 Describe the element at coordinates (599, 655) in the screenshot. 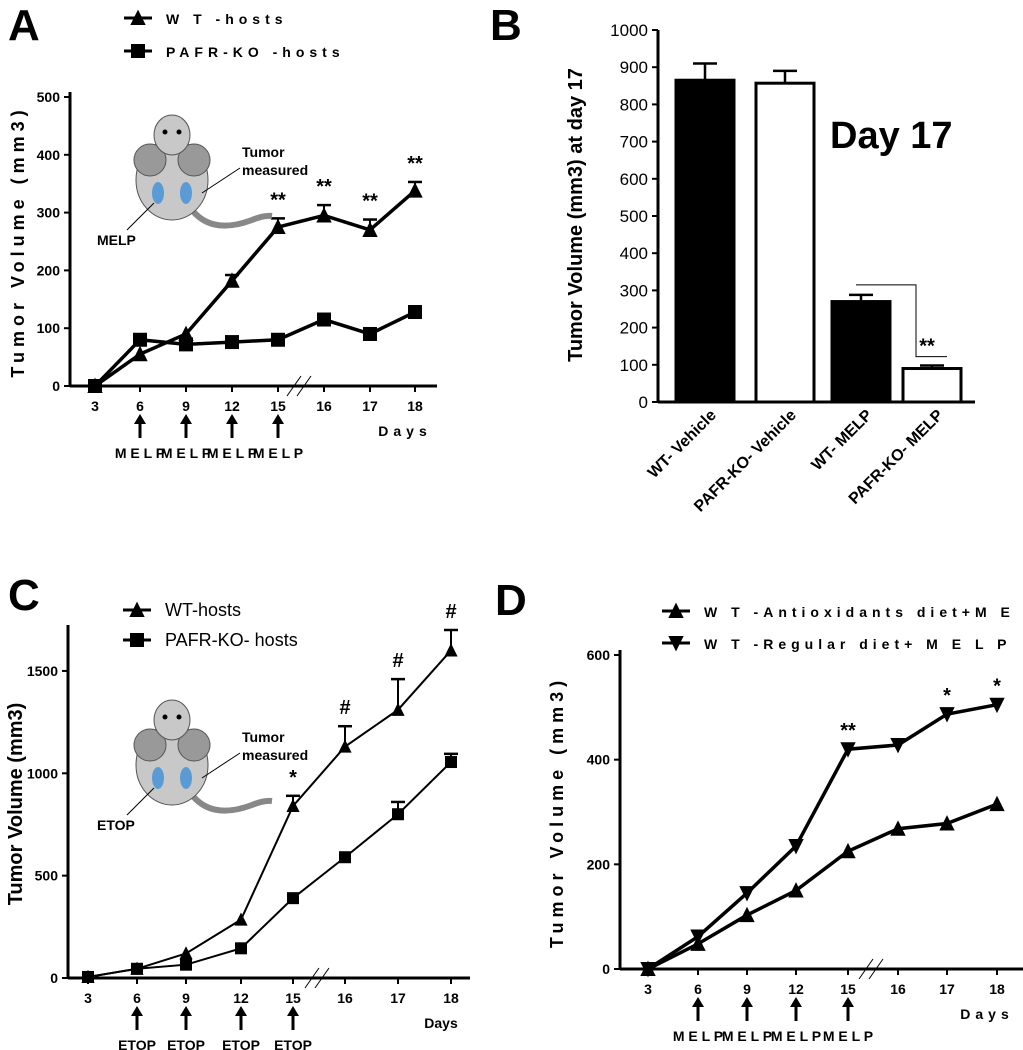

I see `y-tick-label: 600` at that location.